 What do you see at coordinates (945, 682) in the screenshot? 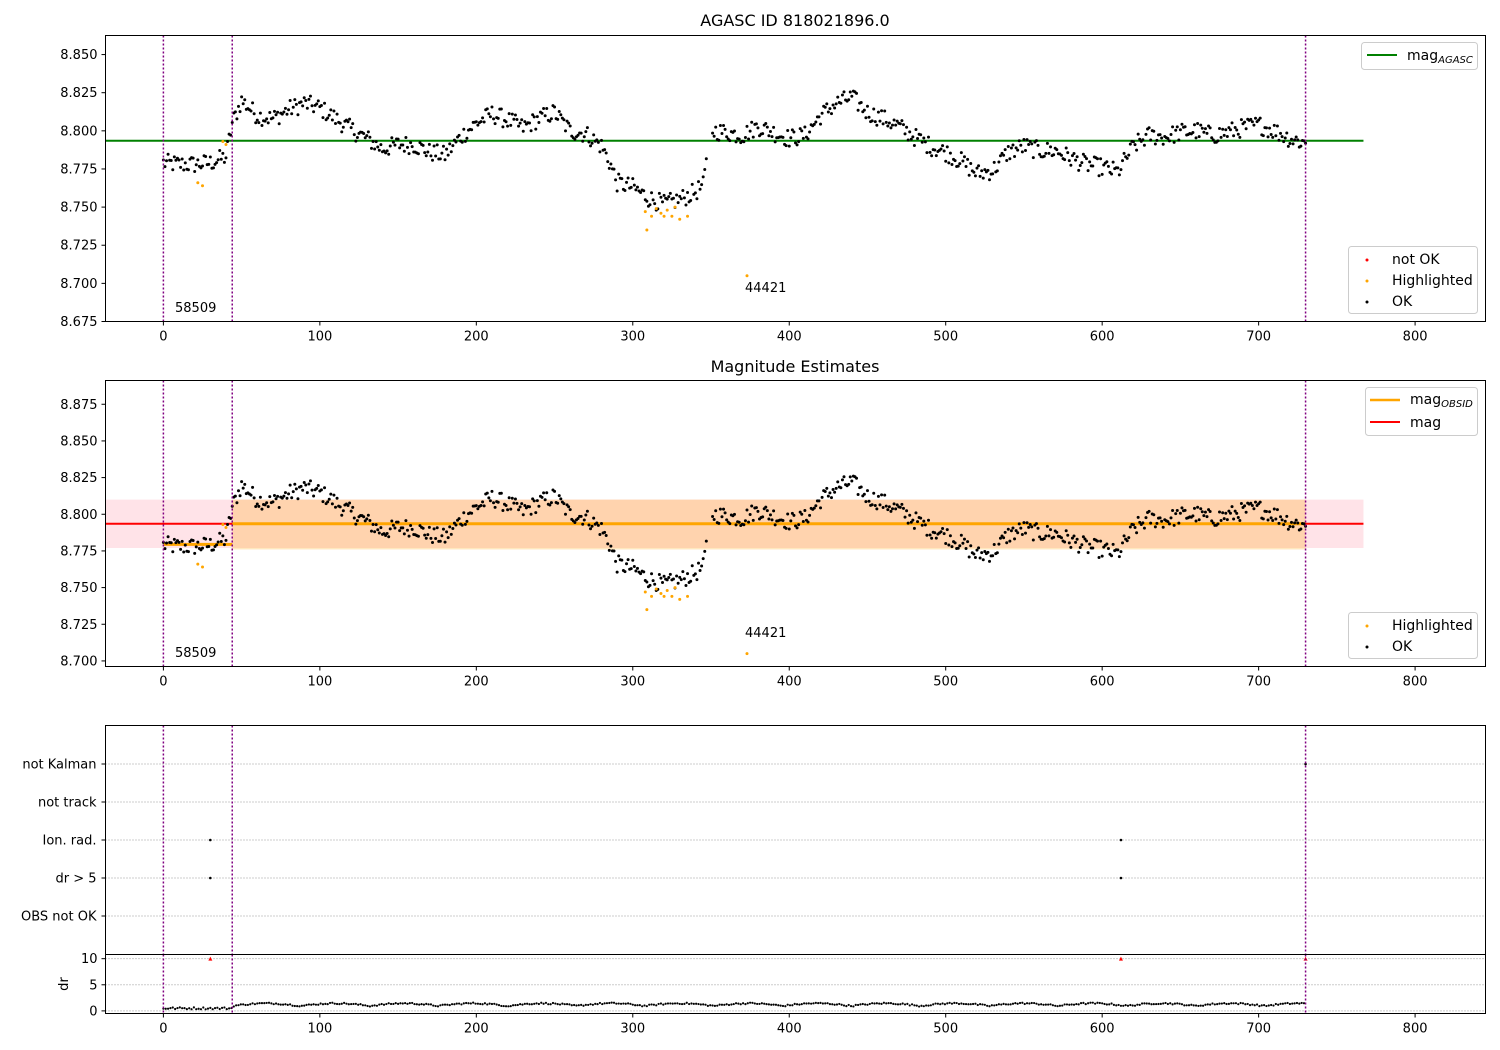
I see `p2-xtick-label-500: 500` at bounding box center [945, 682].